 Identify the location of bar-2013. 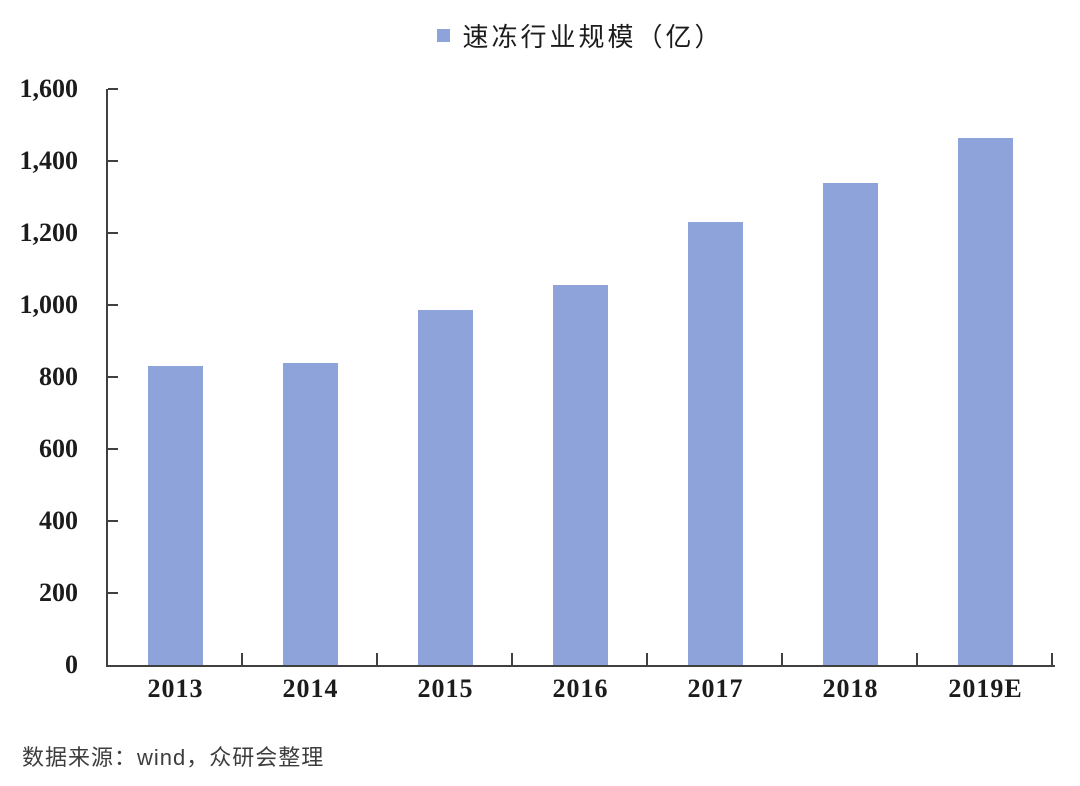
(175, 515).